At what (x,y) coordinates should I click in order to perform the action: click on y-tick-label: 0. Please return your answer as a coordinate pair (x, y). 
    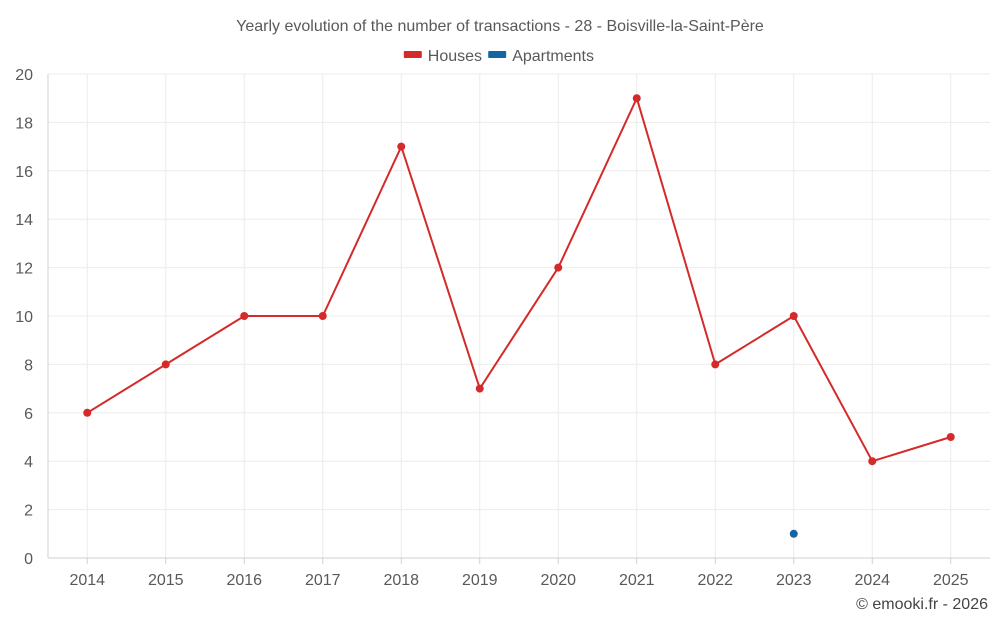
    Looking at the image, I should click on (28, 559).